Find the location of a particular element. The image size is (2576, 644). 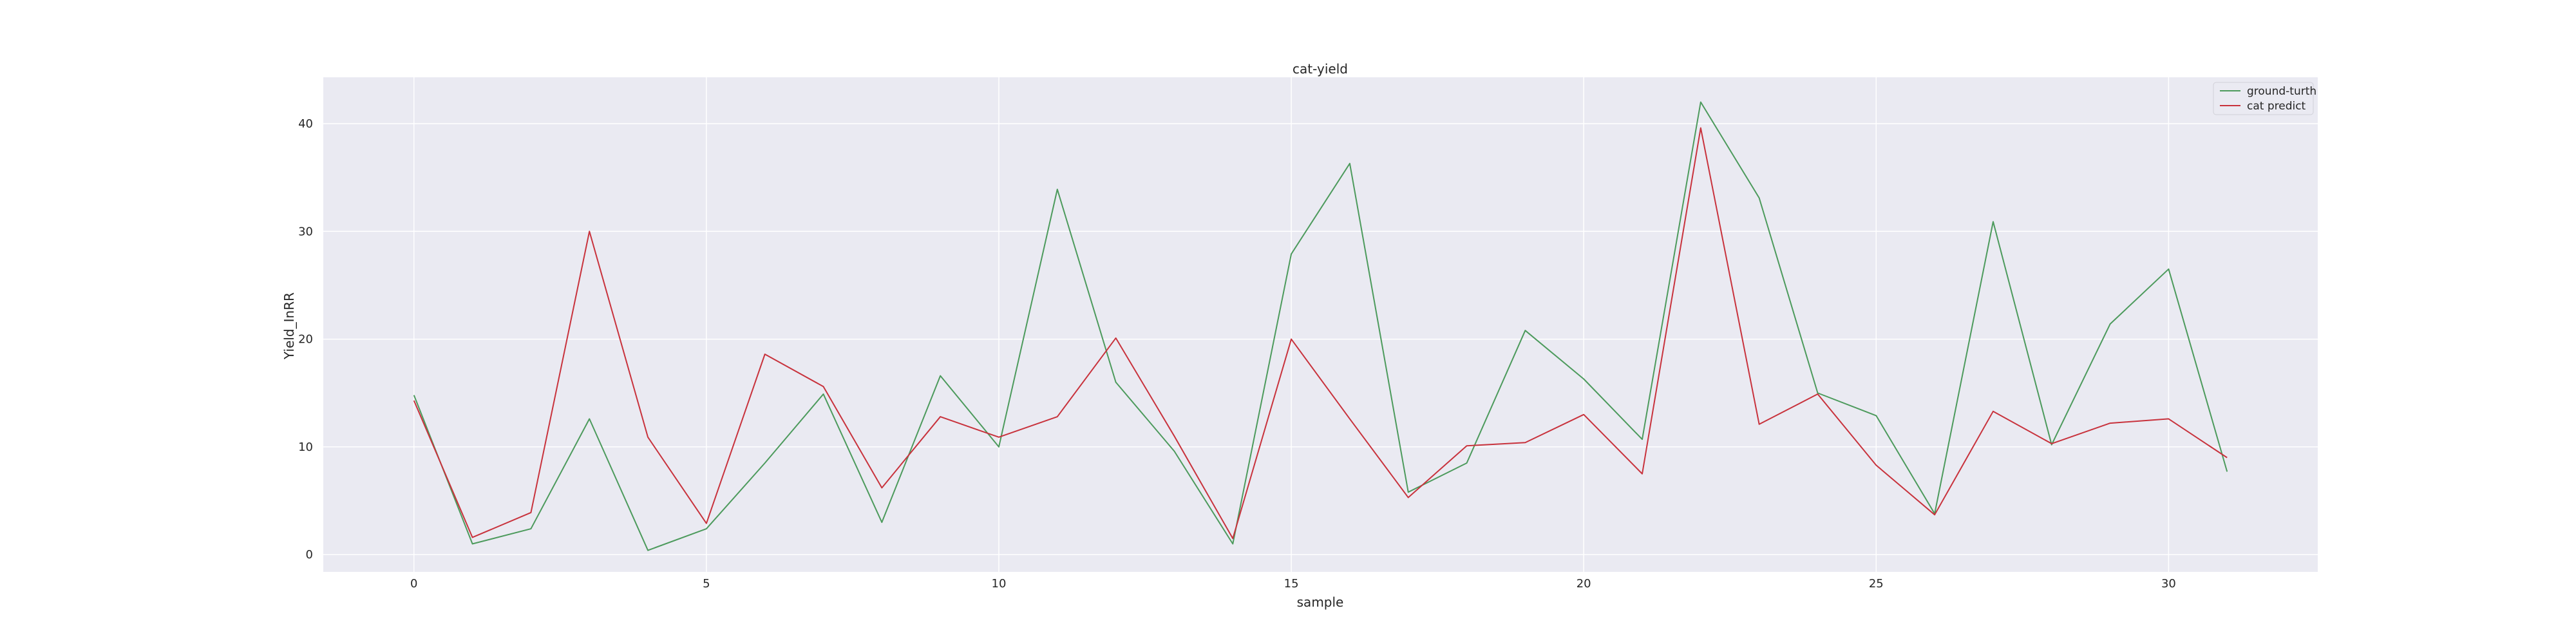

legend-label-cat-predict: cat predict is located at coordinates (2276, 107).